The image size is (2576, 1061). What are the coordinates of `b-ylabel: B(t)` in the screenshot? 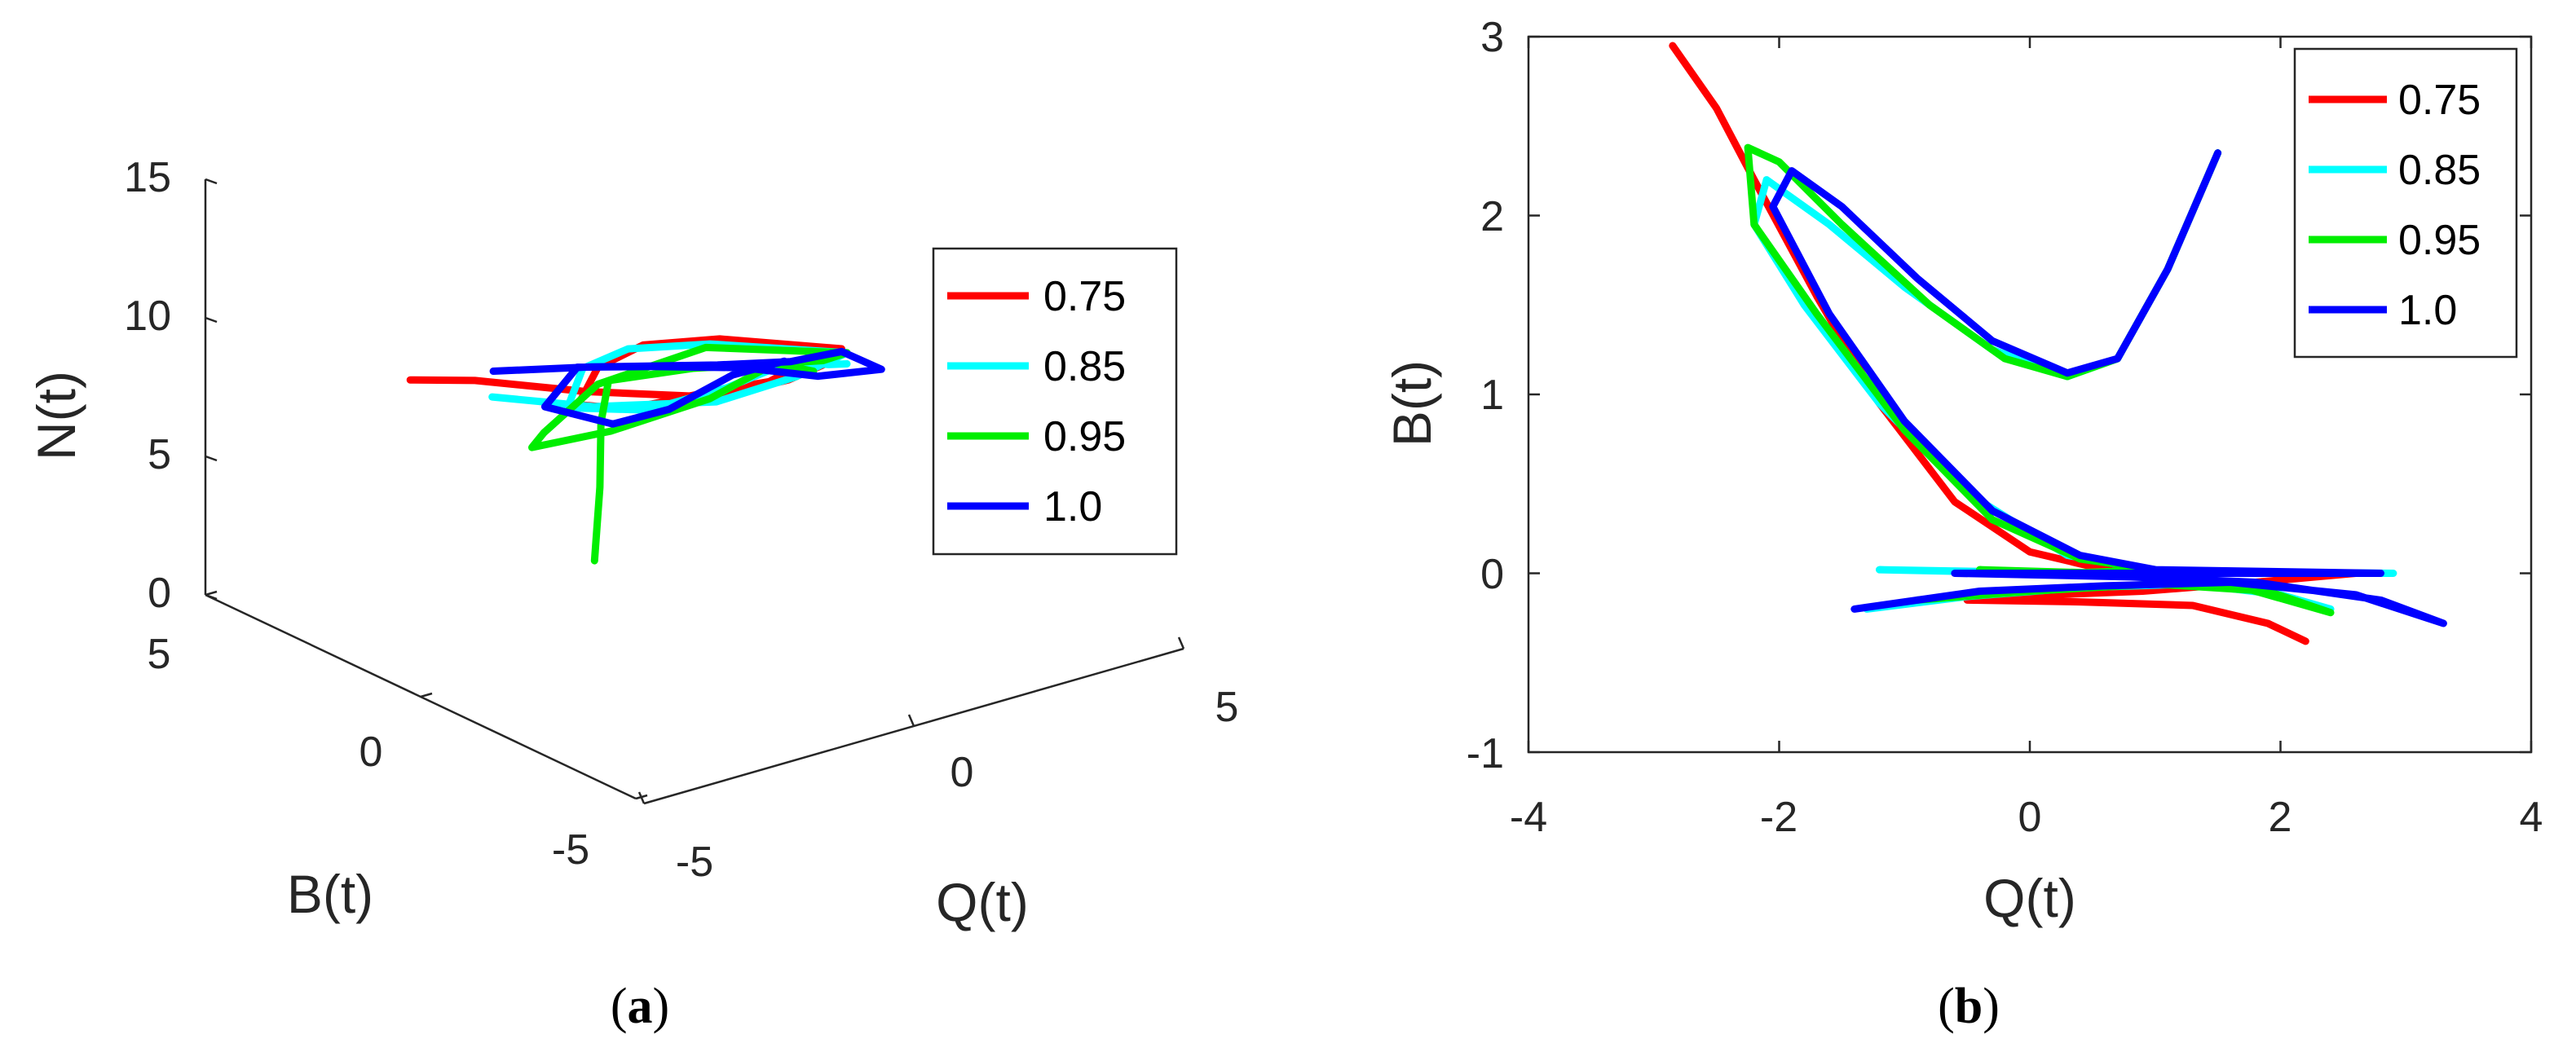 It's located at (1412, 403).